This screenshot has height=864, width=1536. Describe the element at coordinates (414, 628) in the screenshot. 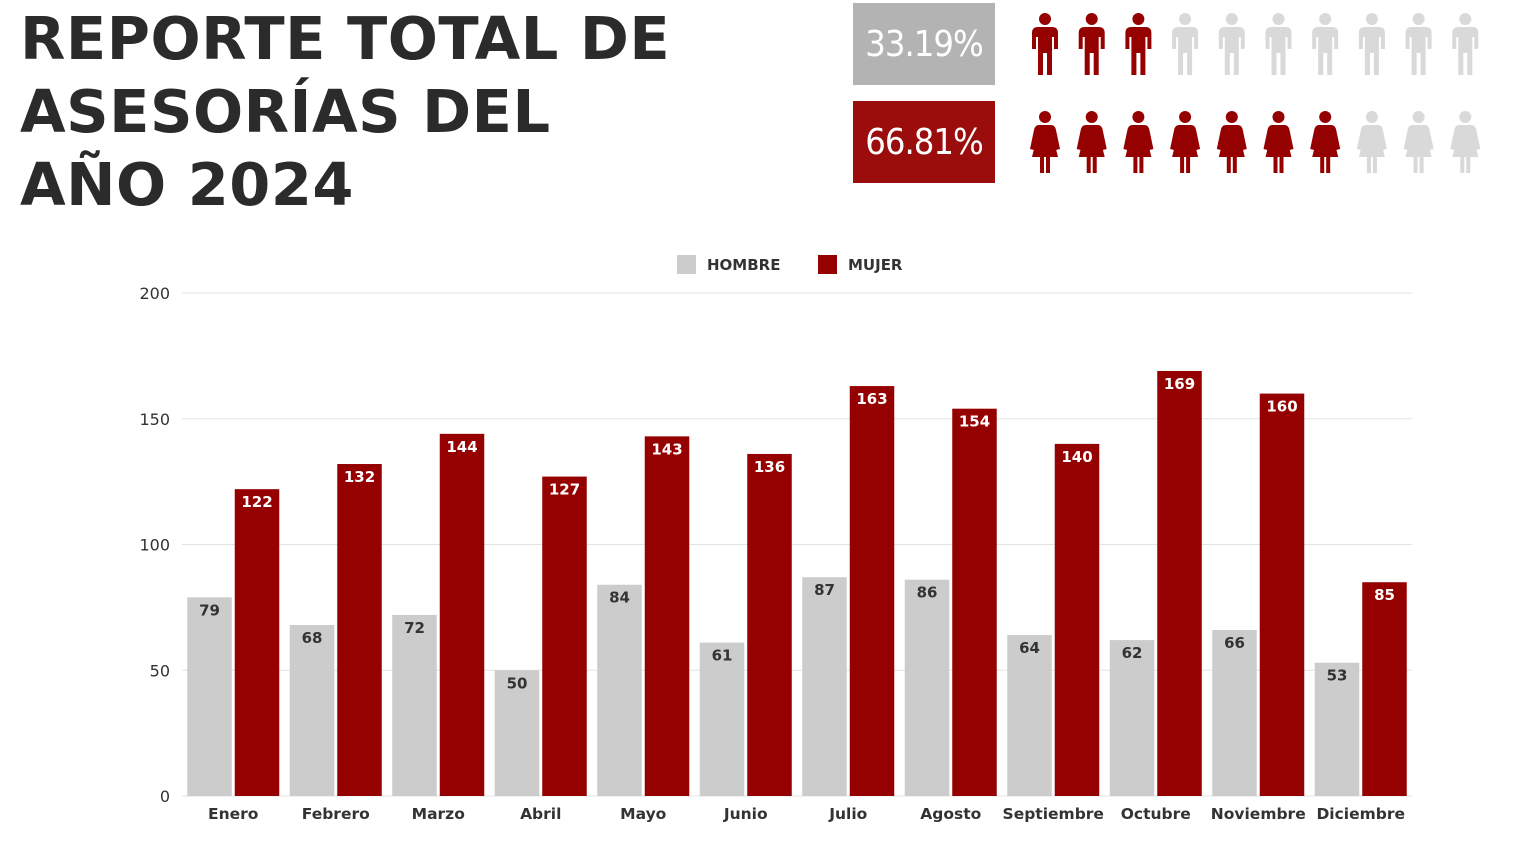

I see `data-label: 72` at that location.